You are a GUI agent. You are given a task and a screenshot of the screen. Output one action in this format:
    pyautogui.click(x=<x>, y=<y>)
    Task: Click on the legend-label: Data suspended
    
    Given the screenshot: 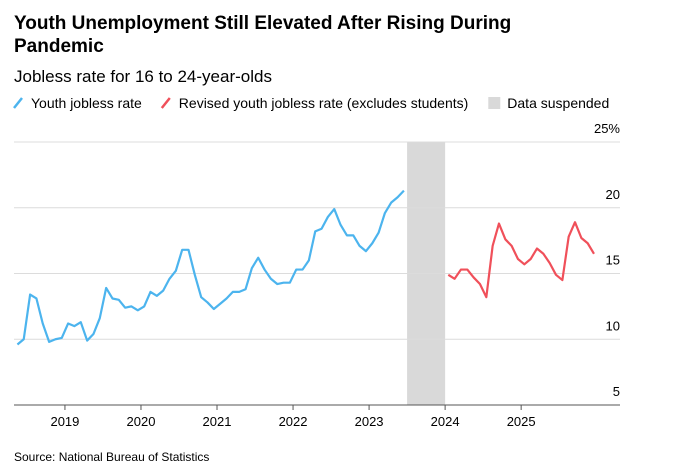 What is the action you would take?
    pyautogui.click(x=558, y=103)
    